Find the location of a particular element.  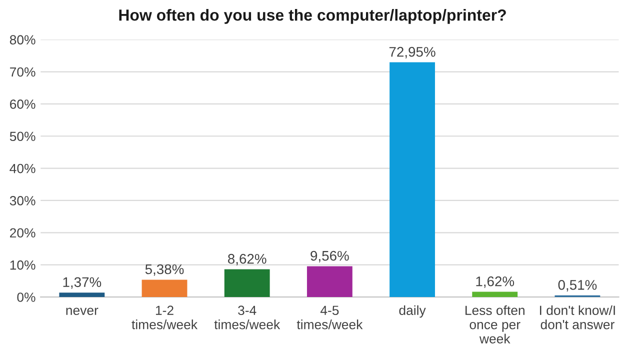

y-tick-label: 30% is located at coordinates (23, 201).